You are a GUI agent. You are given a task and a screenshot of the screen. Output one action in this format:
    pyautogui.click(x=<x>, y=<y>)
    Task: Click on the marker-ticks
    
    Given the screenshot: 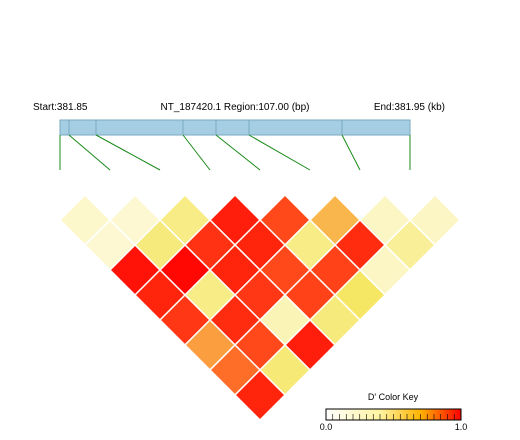 What is the action you would take?
    pyautogui.click(x=235, y=127)
    